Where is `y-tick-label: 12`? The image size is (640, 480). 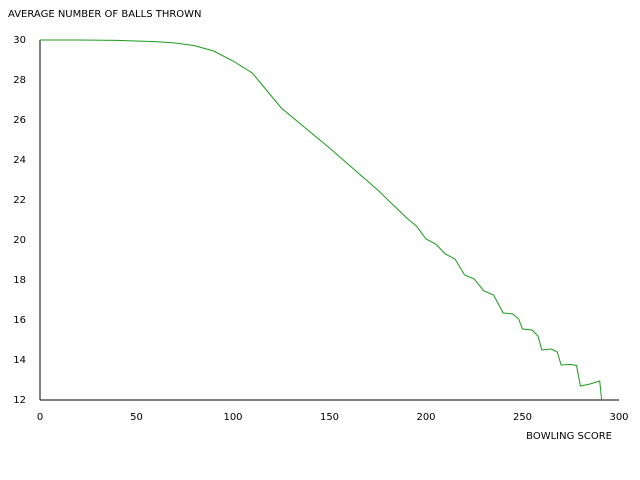
y-tick-label: 12 is located at coordinates (19, 400).